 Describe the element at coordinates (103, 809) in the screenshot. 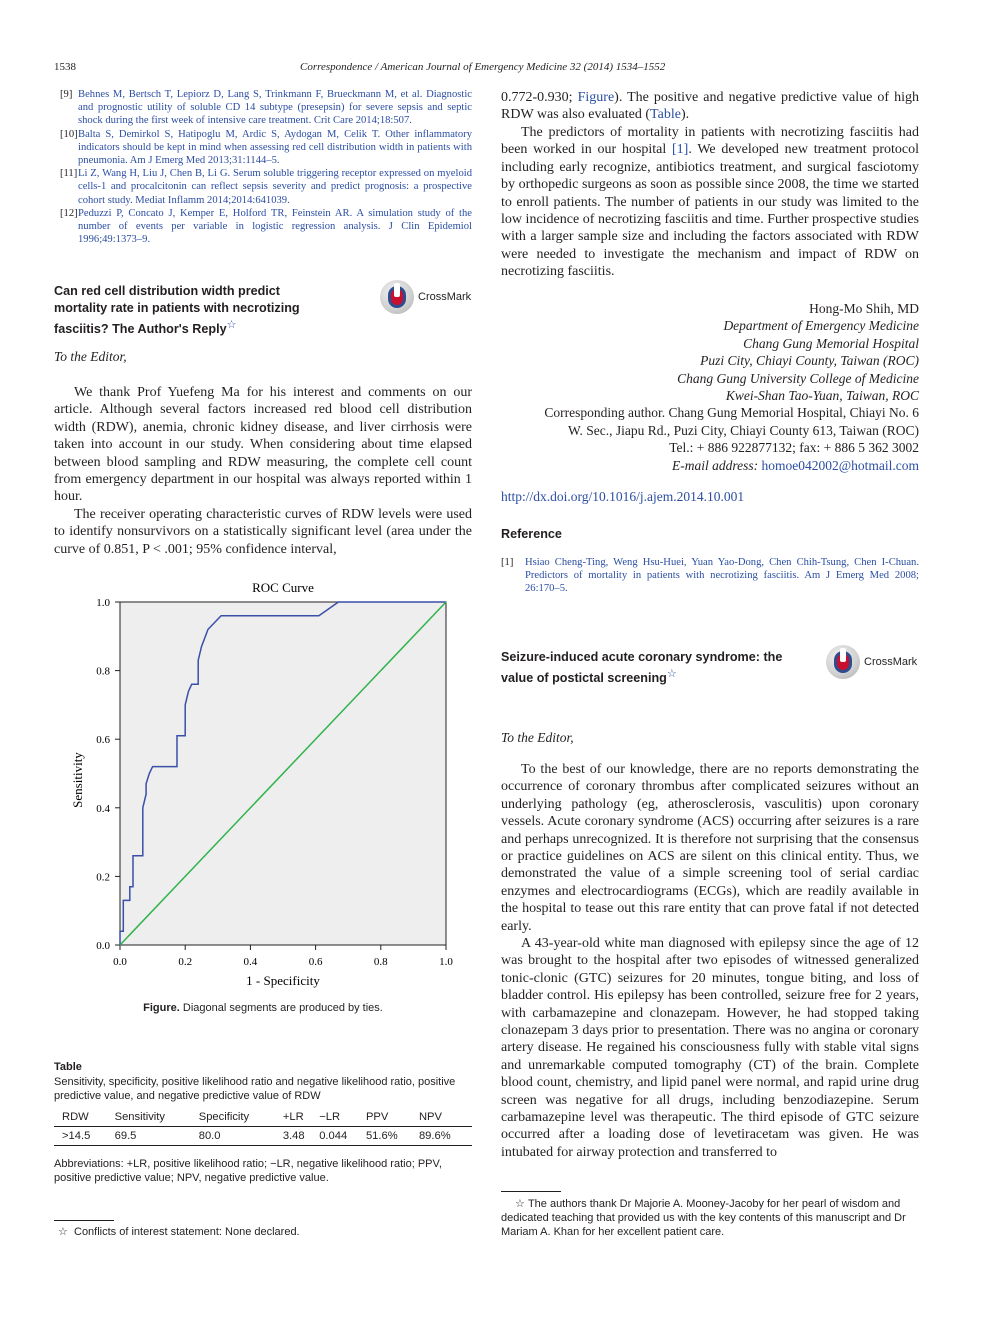

I see `y-tick-label: 0.4` at that location.